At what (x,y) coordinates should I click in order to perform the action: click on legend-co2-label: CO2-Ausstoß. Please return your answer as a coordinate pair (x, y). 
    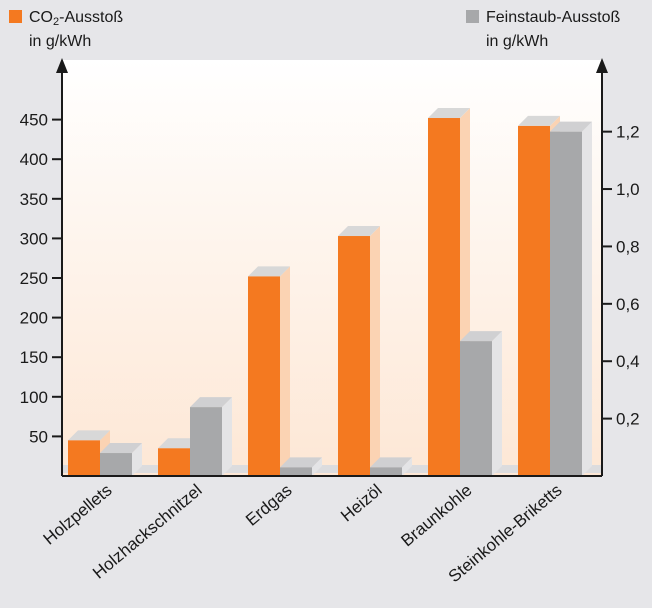
    Looking at the image, I should click on (76, 18).